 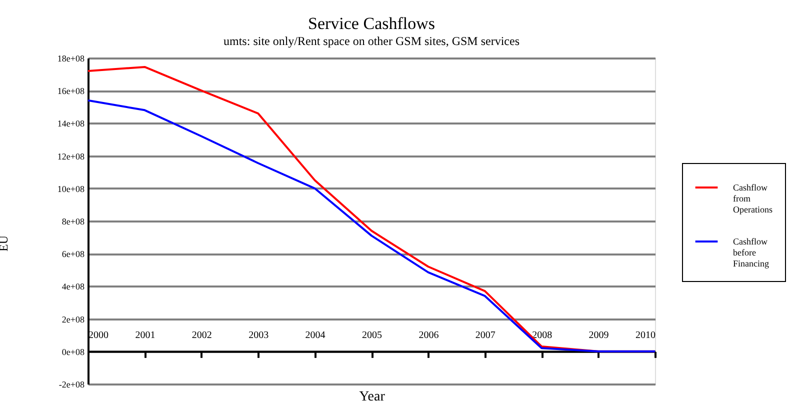 What do you see at coordinates (71, 91) in the screenshot?
I see `y-tick-label: 16e+08` at bounding box center [71, 91].